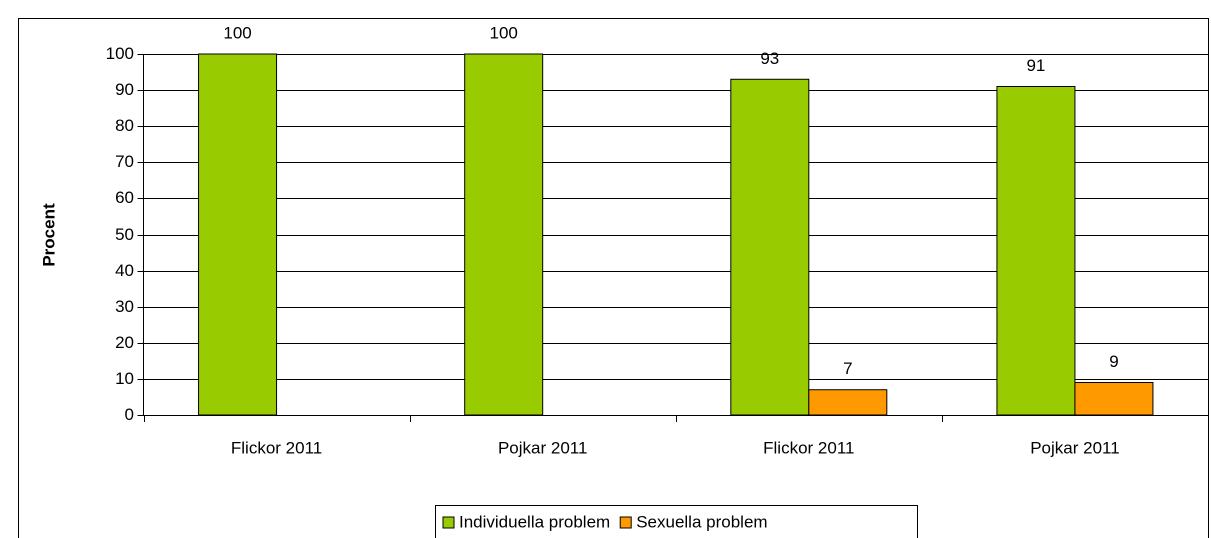 Image resolution: width=1211 pixels, height=538 pixels. What do you see at coordinates (701, 521) in the screenshot?
I see `legend-label: Sexuella problem` at bounding box center [701, 521].